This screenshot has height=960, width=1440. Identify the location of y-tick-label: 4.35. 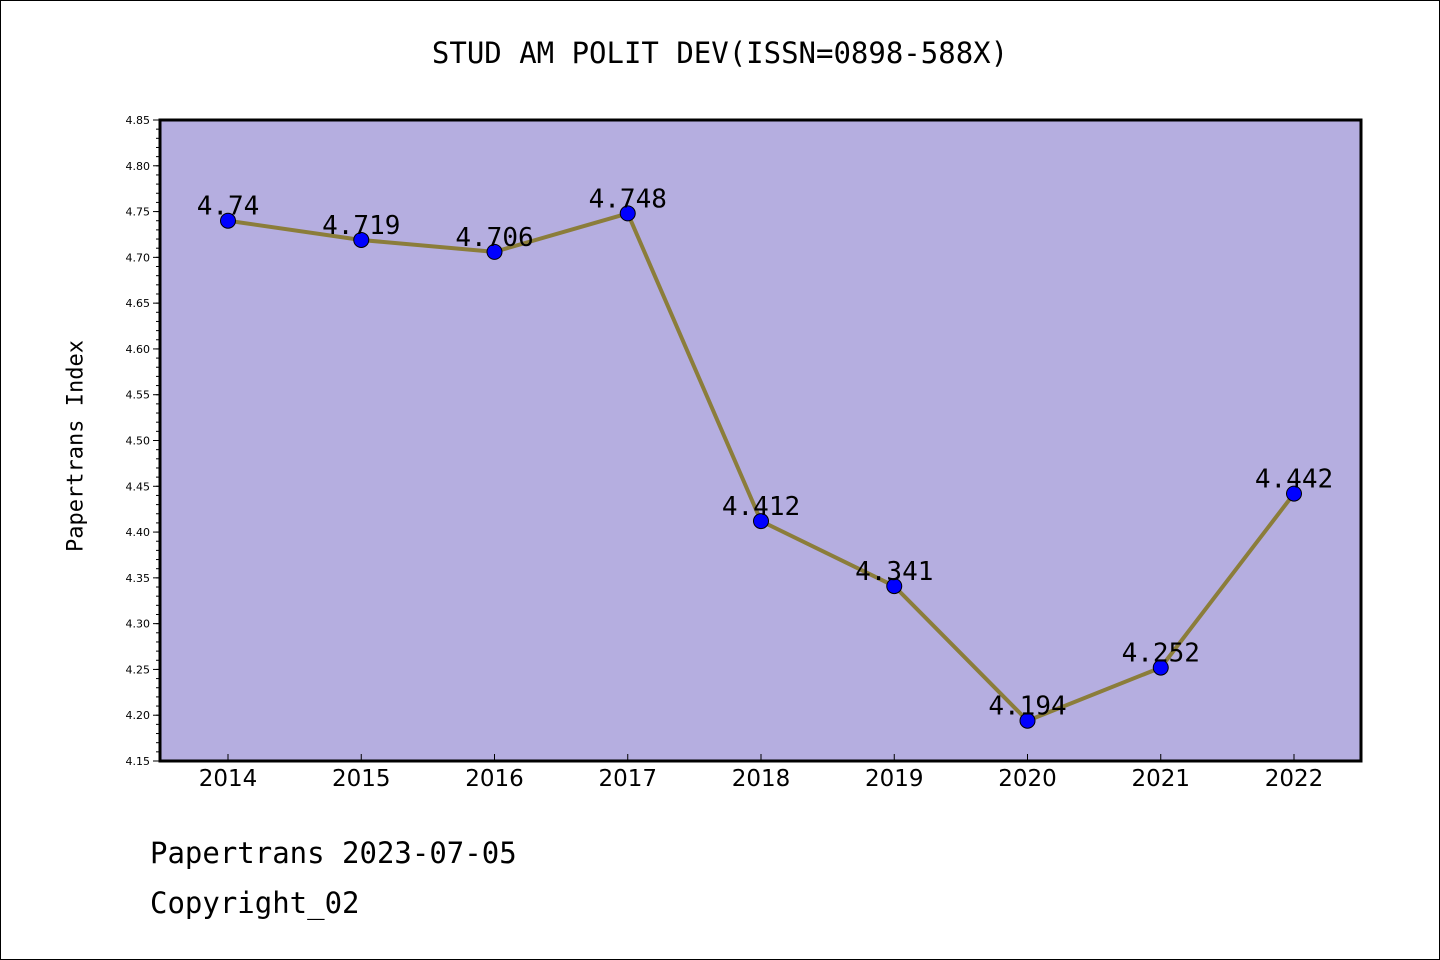
(138, 578).